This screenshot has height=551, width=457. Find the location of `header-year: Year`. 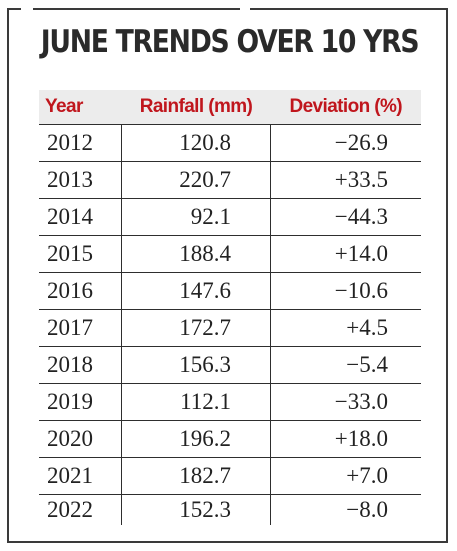

header-year: Year is located at coordinates (80, 107).